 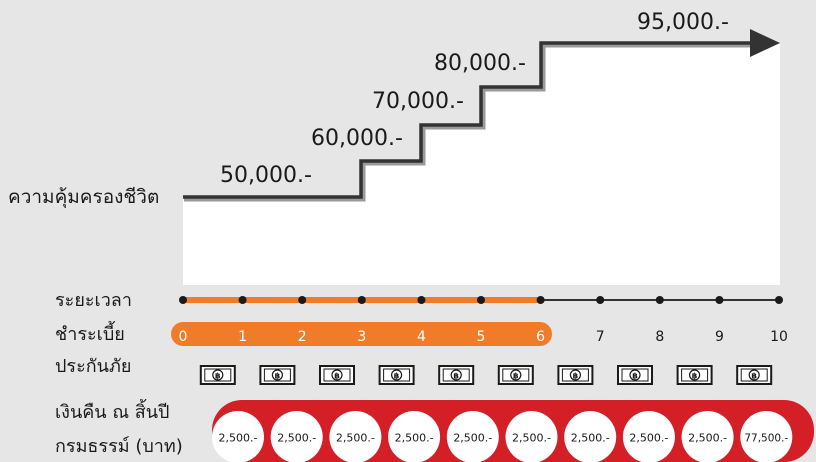 What do you see at coordinates (83, 197) in the screenshot?
I see `coverage-label: ความคุ้มครองชีวิต` at bounding box center [83, 197].